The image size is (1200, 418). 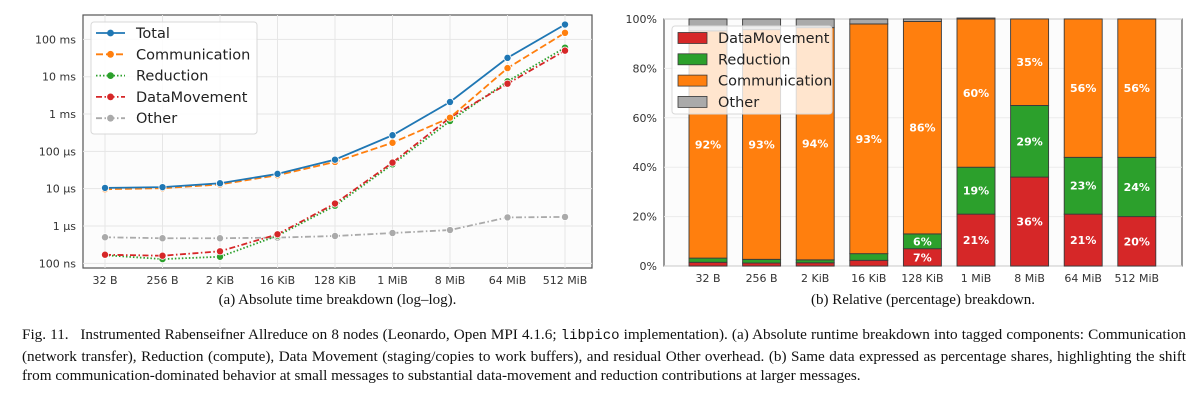 What do you see at coordinates (59, 77) in the screenshot?
I see `y-tick-label: 10 ms` at bounding box center [59, 77].